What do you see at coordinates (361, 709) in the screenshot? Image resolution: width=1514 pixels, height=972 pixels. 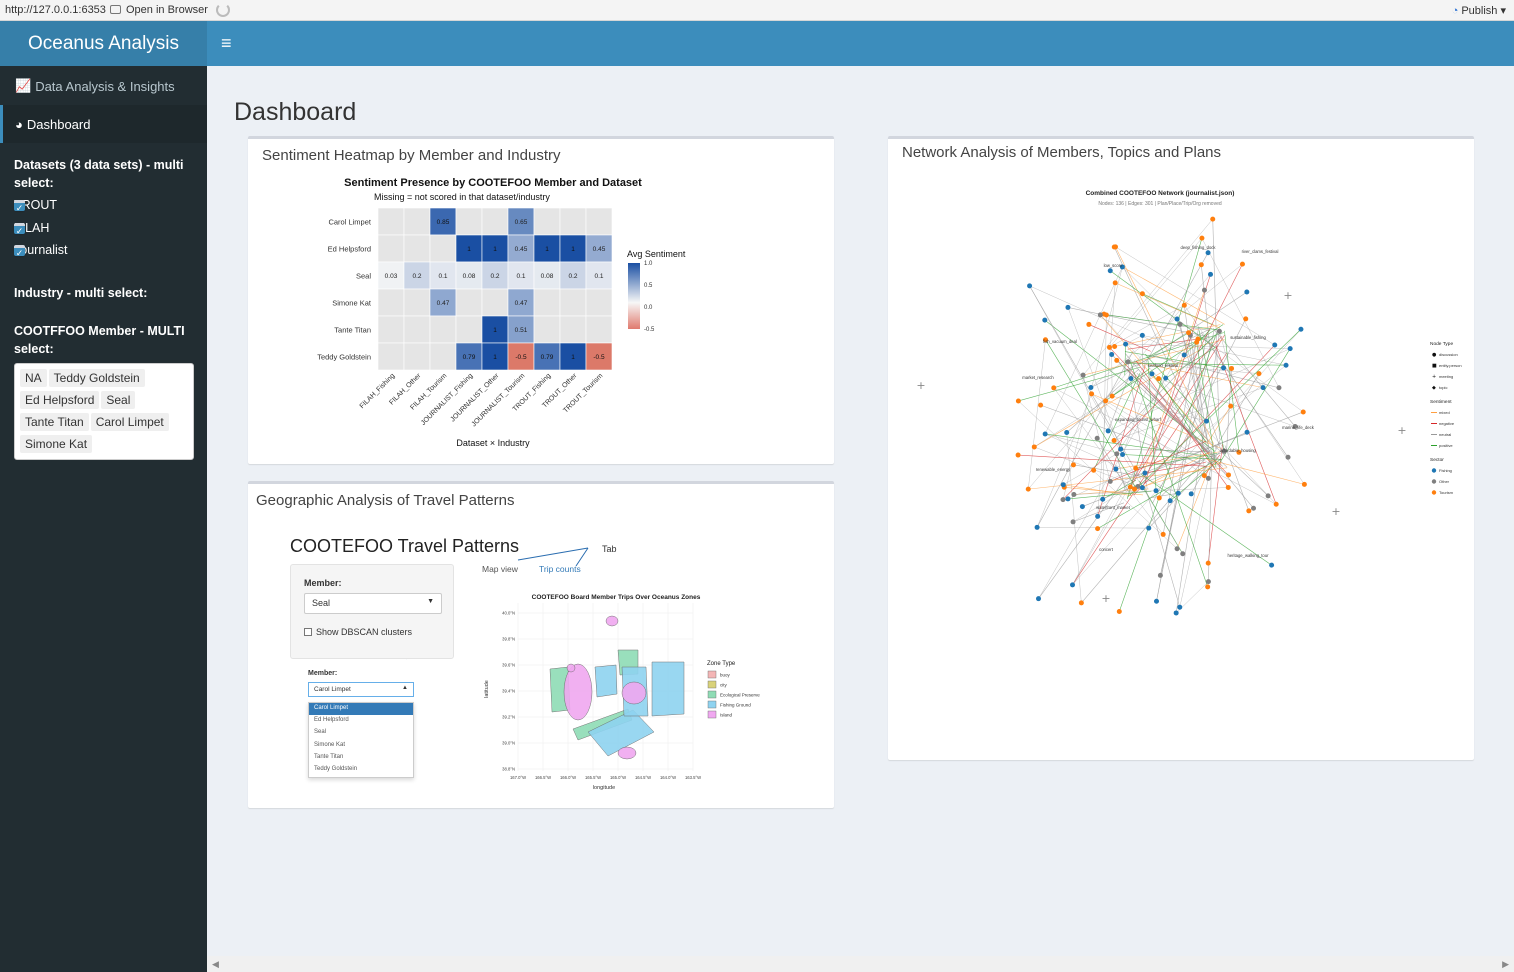 I see `member-option: Carol Limpet` at bounding box center [361, 709].